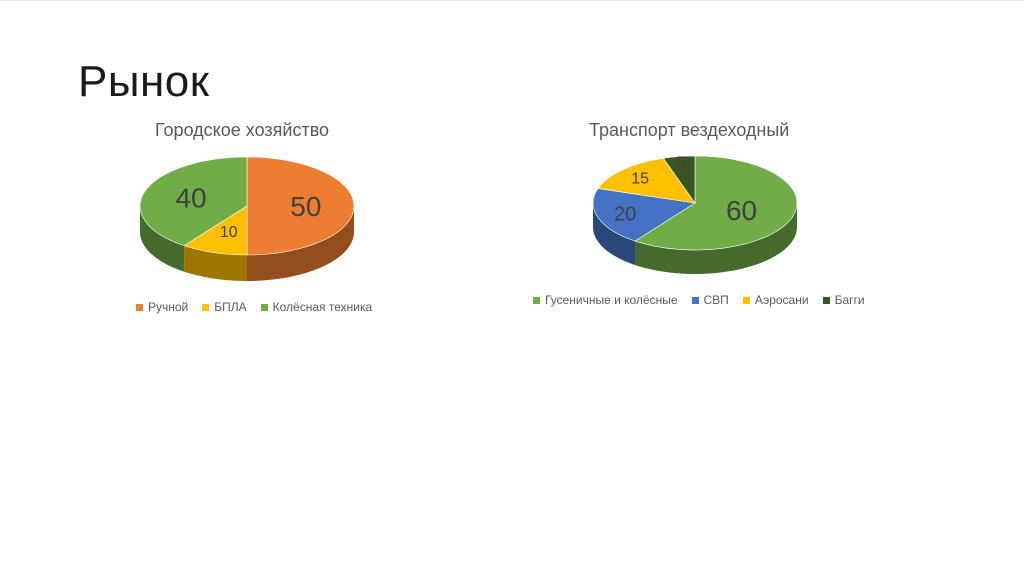 Image resolution: width=1024 pixels, height=575 pixels. Describe the element at coordinates (695, 300) in the screenshot. I see `legend-swatch-hovercraft` at that location.